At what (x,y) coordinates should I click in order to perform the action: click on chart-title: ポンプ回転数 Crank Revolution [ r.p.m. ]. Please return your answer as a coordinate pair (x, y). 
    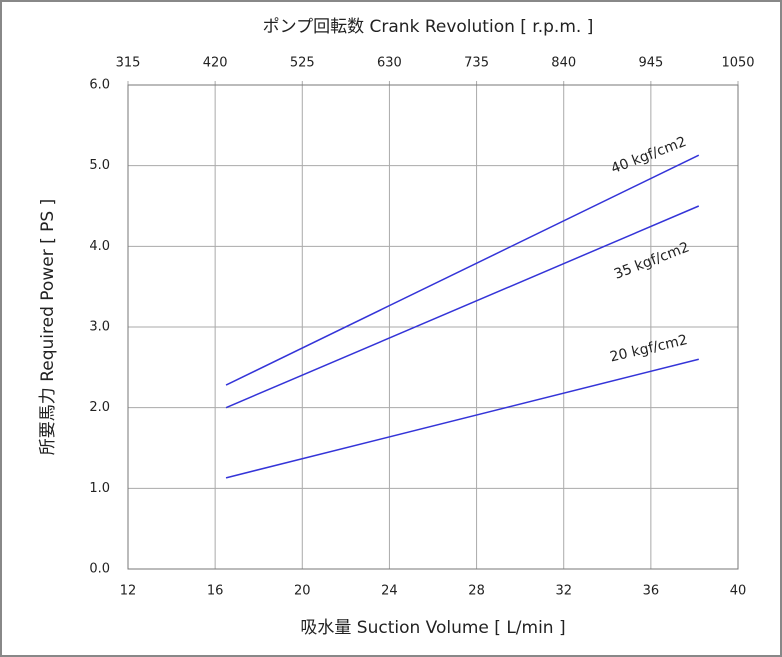
    Looking at the image, I should click on (428, 27).